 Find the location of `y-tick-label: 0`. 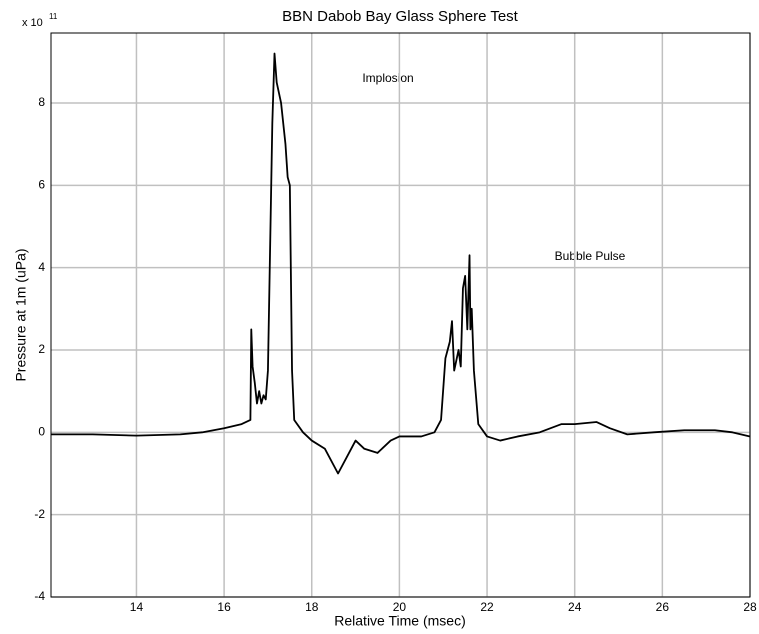

y-tick-label: 0 is located at coordinates (41, 432).